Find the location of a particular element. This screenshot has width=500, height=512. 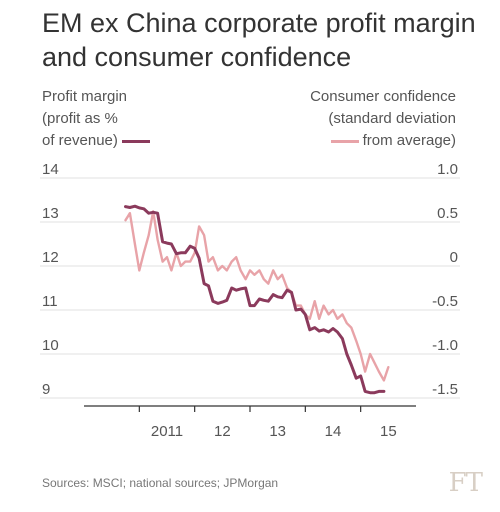

y-left-tick-label-3: 11 is located at coordinates (50, 301).